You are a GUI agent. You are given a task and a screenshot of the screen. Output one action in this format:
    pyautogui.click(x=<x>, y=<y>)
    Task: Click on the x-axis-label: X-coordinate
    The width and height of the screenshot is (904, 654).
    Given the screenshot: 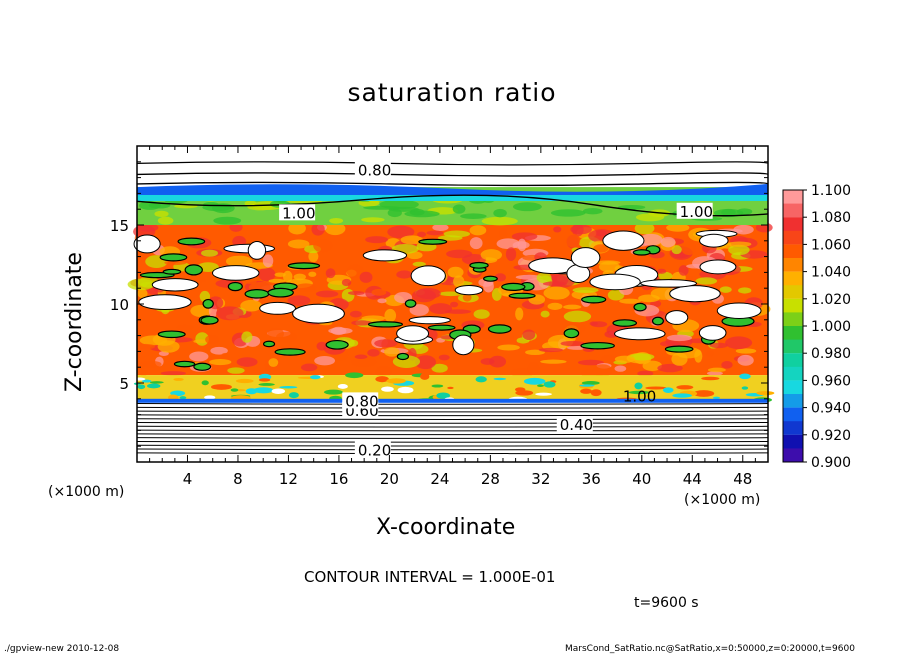 What is the action you would take?
    pyautogui.click(x=446, y=527)
    